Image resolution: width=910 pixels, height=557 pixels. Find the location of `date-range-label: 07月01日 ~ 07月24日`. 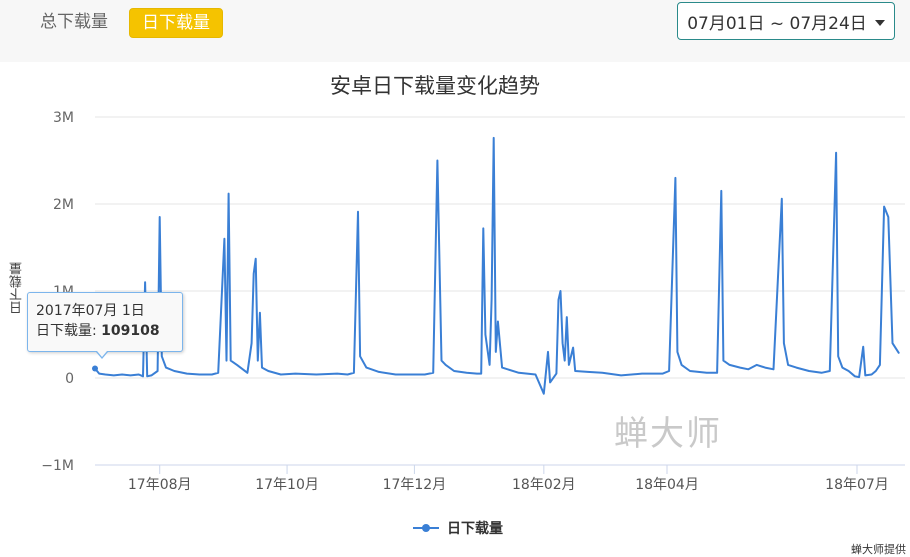

date-range-label: 07月01日 ~ 07月24日 is located at coordinates (777, 23).